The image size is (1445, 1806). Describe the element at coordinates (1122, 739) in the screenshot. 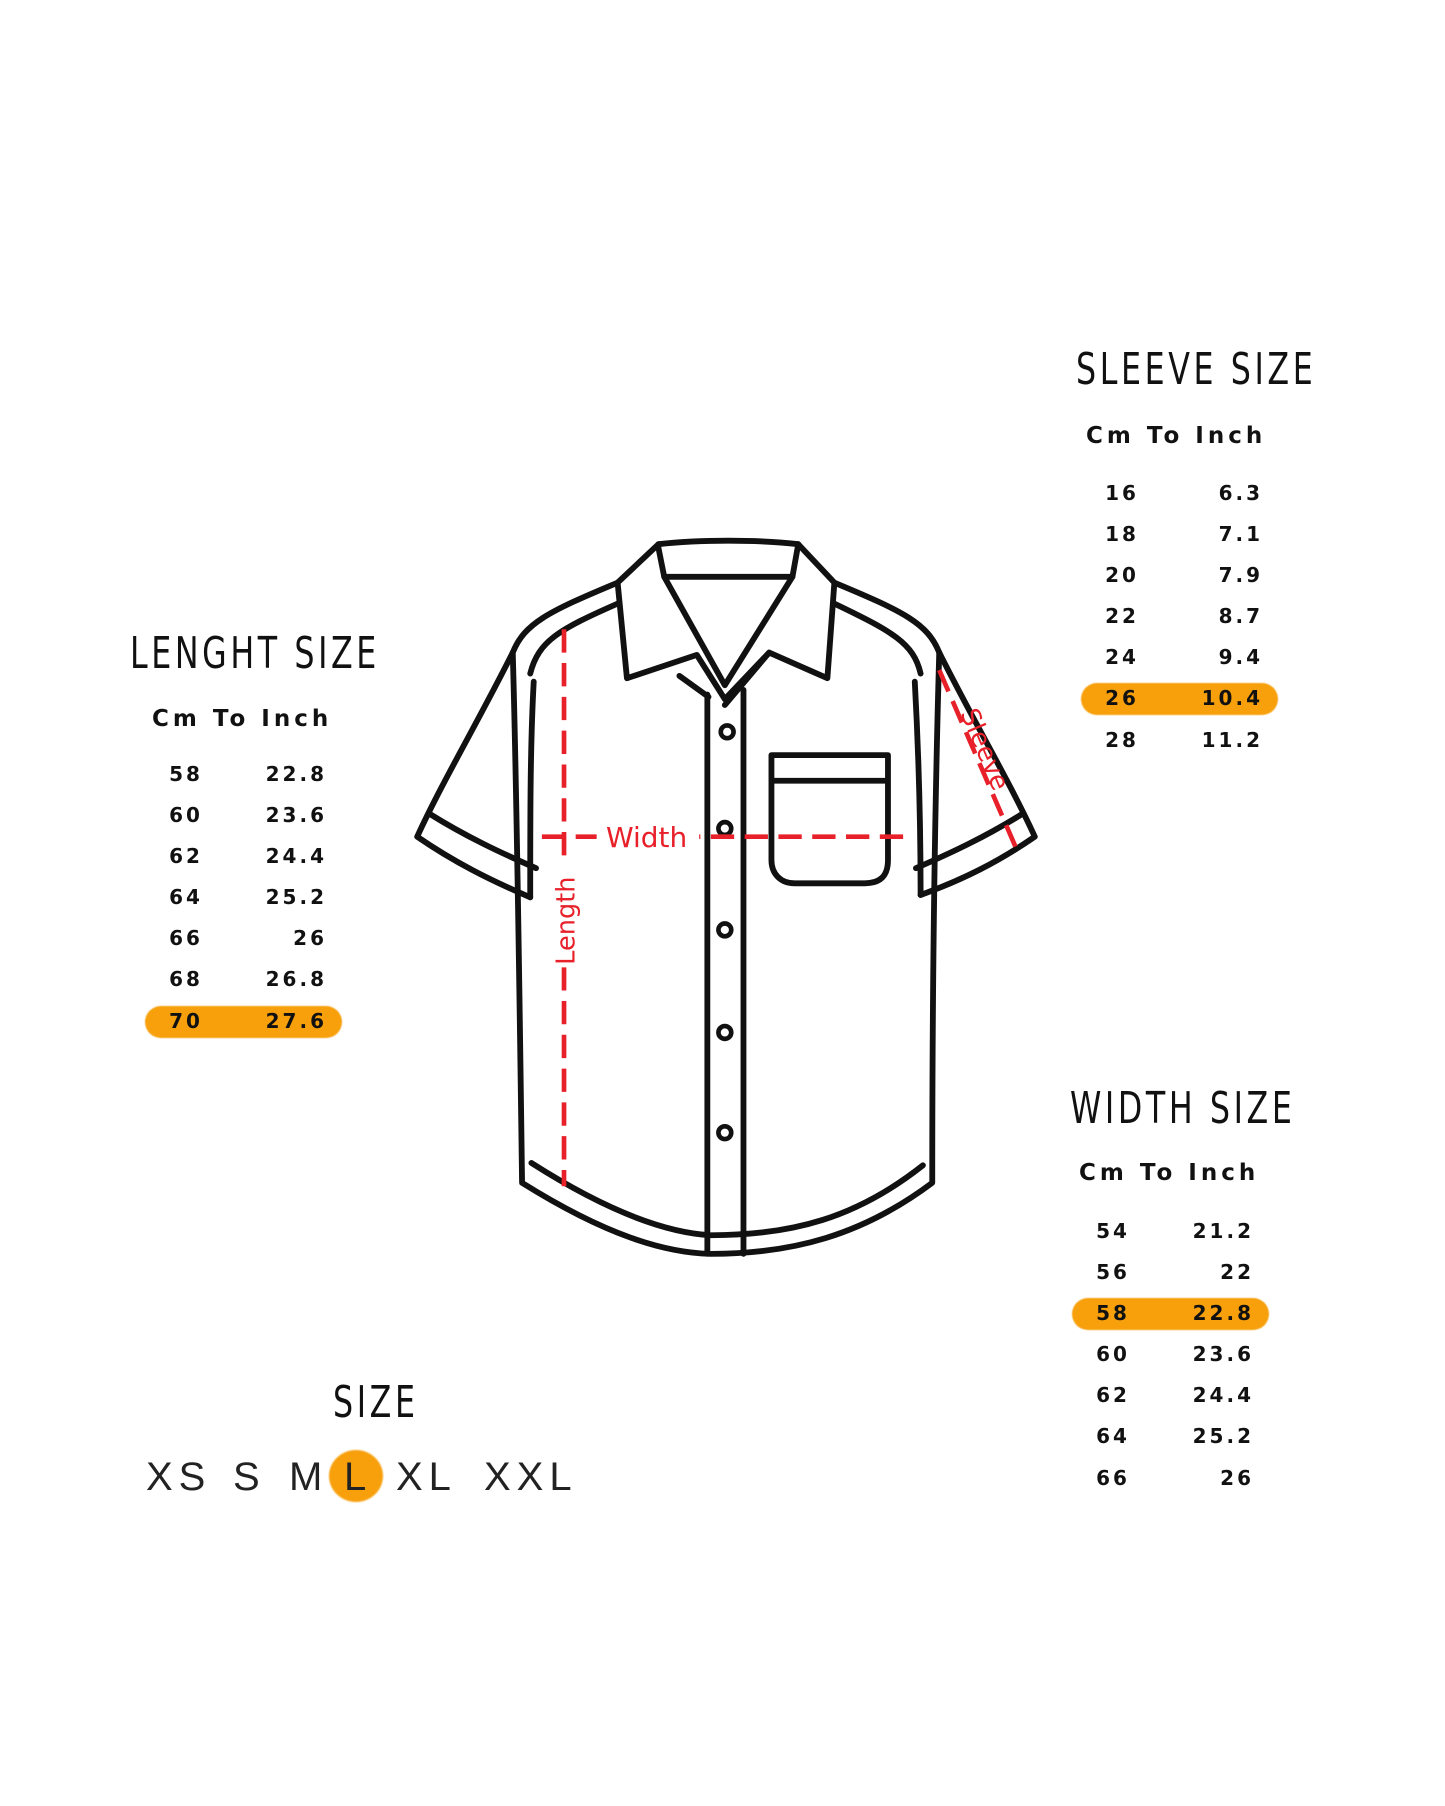

I see `cm-value: 28` at that location.